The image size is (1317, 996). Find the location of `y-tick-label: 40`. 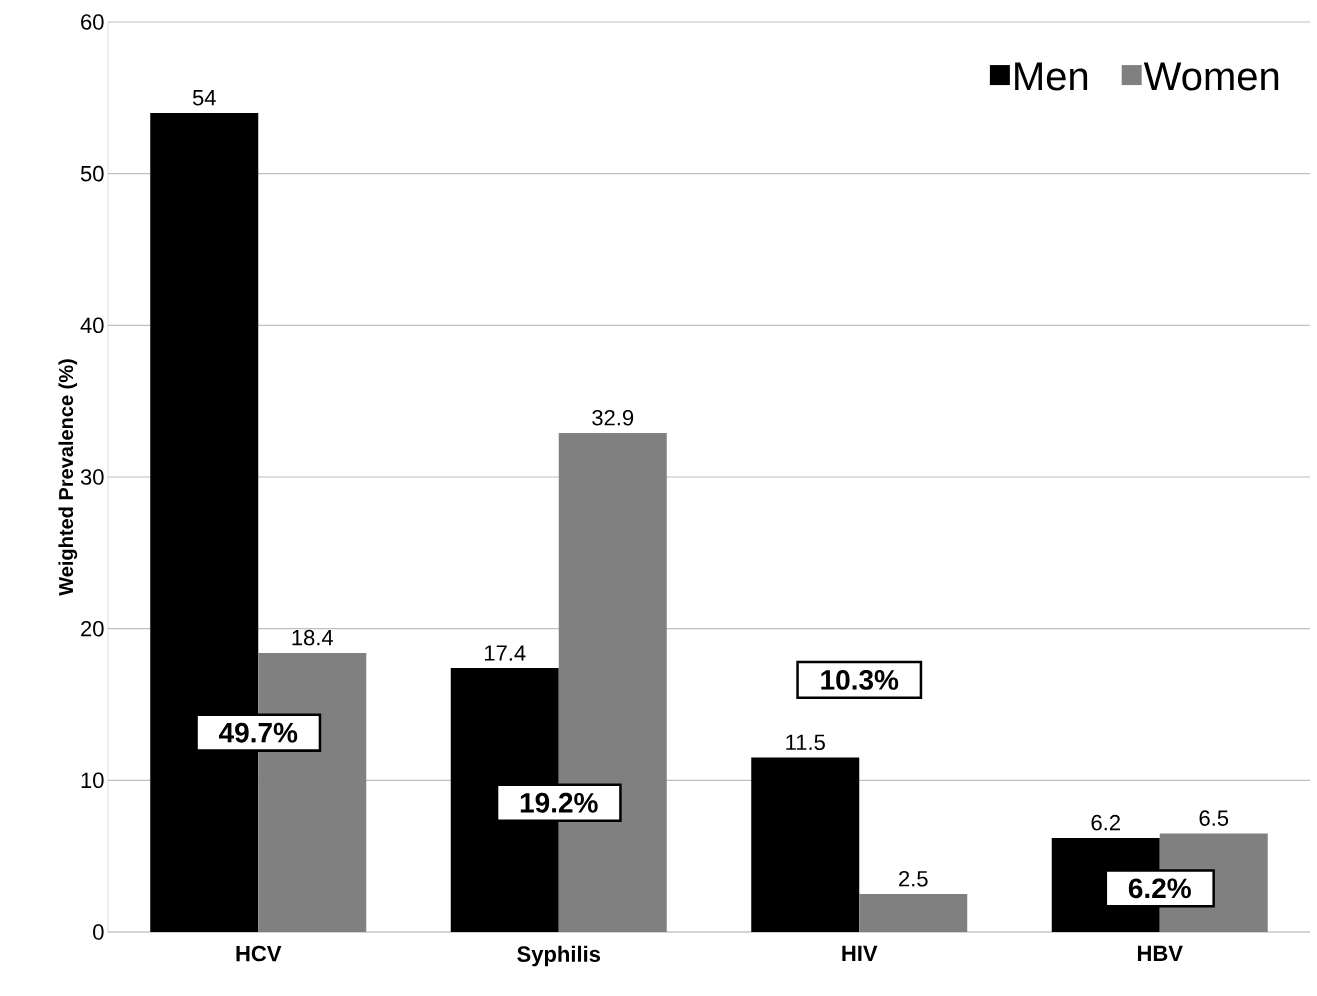

y-tick-label: 40 is located at coordinates (92, 325).